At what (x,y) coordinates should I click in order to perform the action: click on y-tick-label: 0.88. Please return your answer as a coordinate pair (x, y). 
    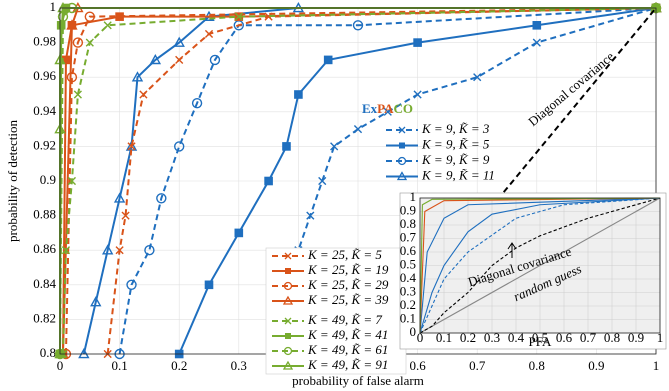
    Looking at the image, I should click on (44, 214).